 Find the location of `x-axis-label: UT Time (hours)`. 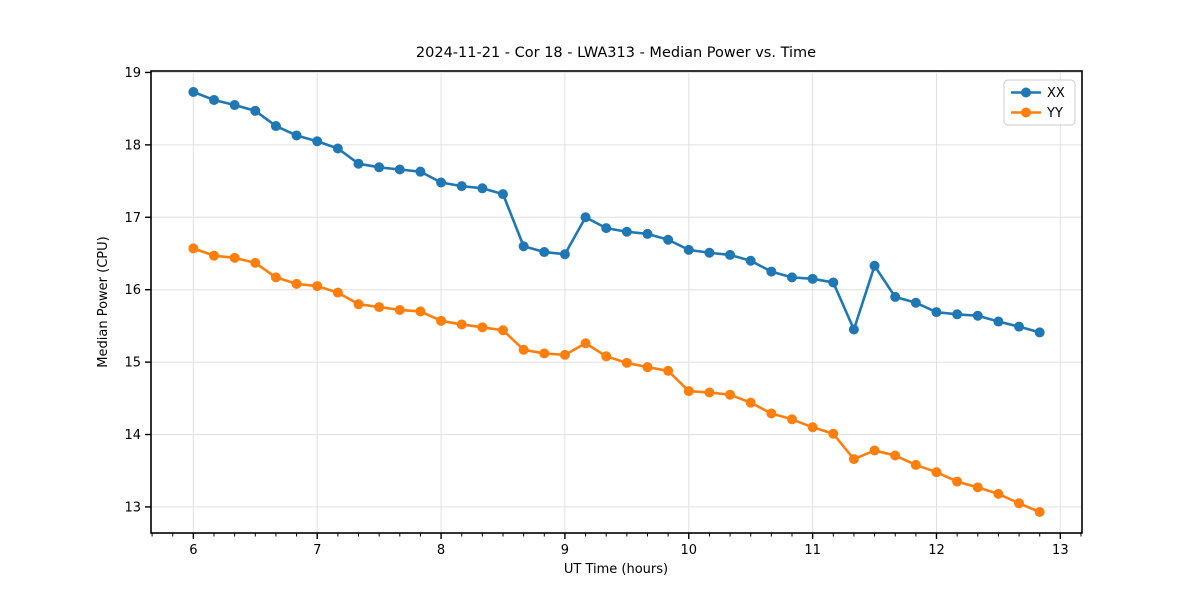

x-axis-label: UT Time (hours) is located at coordinates (616, 569).